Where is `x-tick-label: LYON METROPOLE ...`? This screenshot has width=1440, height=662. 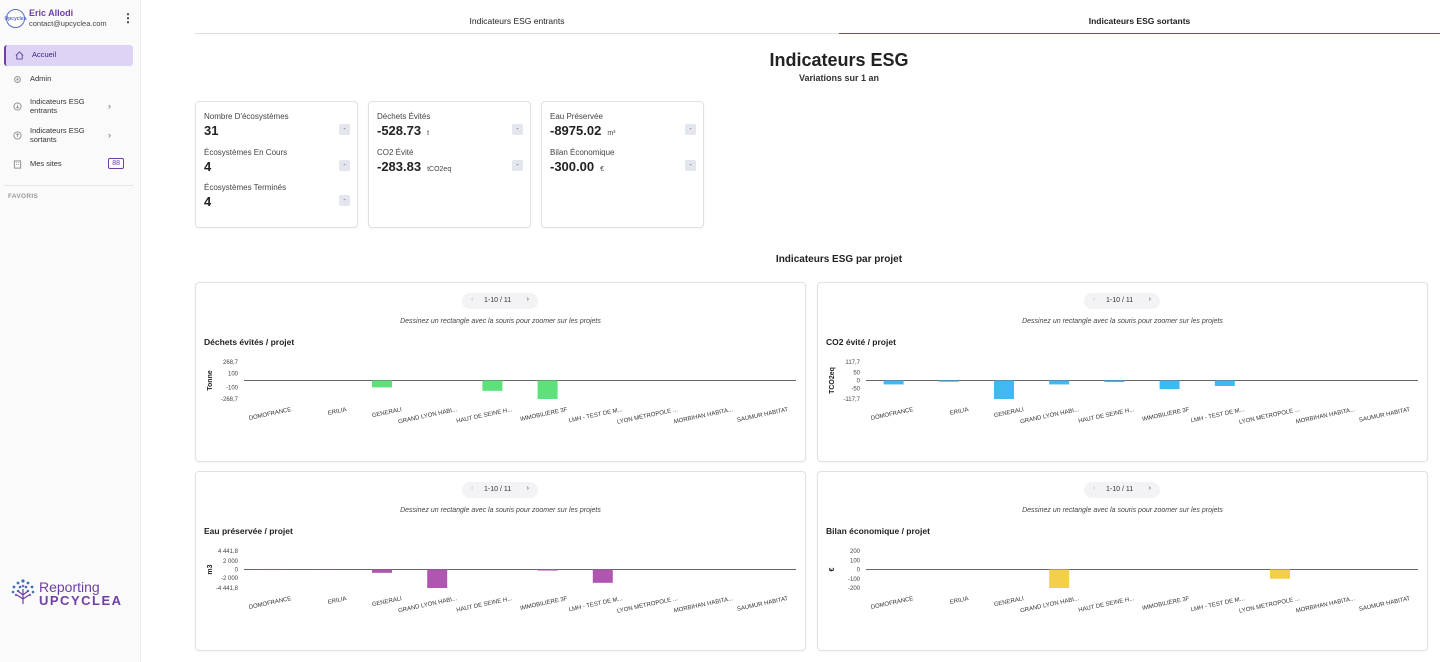 x-tick-label: LYON METROPOLE ... is located at coordinates (1270, 416).